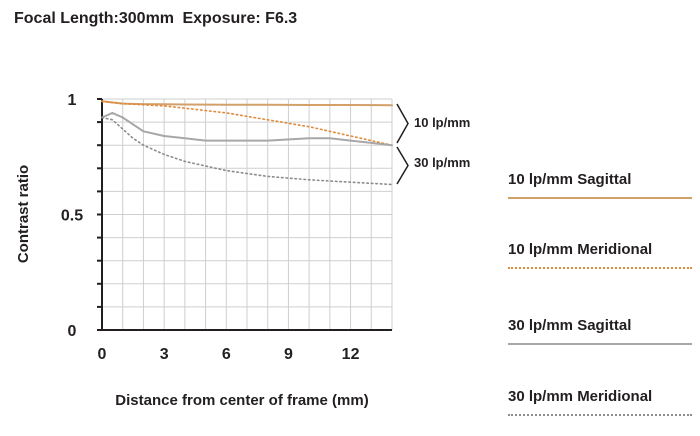  I want to click on y-tick-label: 1, so click(72, 100).